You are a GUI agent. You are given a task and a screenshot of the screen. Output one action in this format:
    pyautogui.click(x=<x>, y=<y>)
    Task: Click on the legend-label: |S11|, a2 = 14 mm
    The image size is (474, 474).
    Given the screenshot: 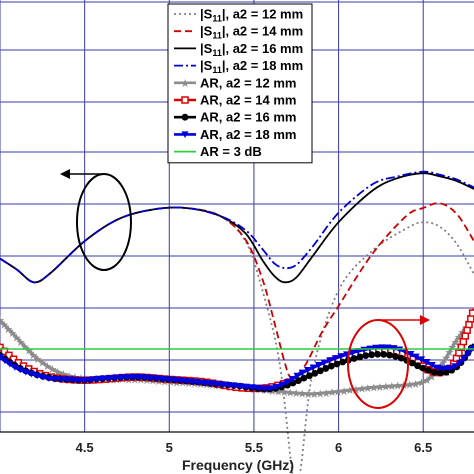 What is the action you would take?
    pyautogui.click(x=251, y=32)
    